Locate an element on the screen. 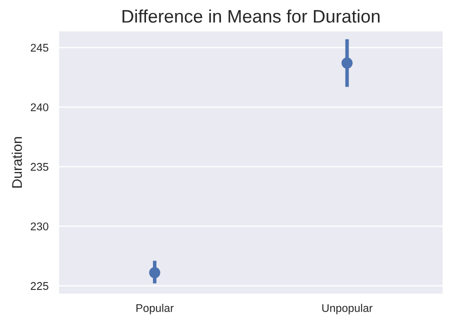 This screenshot has height=325, width=450. y-axis-title: Duration is located at coordinates (17, 162).